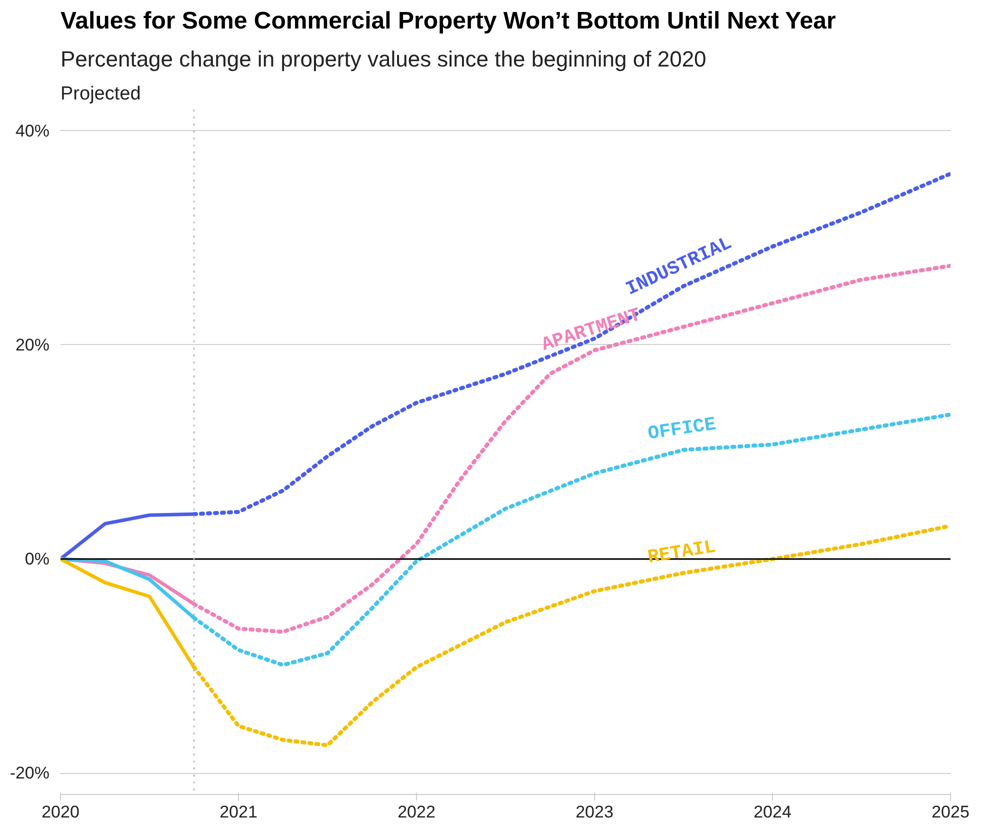  I want to click on text: RETAIL, so click(682, 552).